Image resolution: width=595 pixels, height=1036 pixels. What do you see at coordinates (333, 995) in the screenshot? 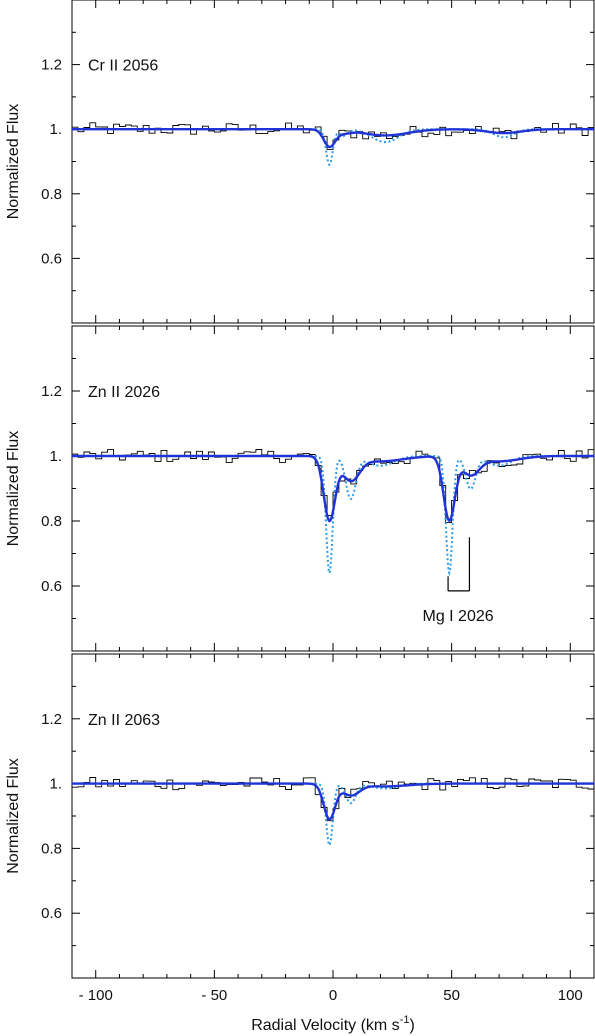
I see `x-tick-label: 0` at bounding box center [333, 995].